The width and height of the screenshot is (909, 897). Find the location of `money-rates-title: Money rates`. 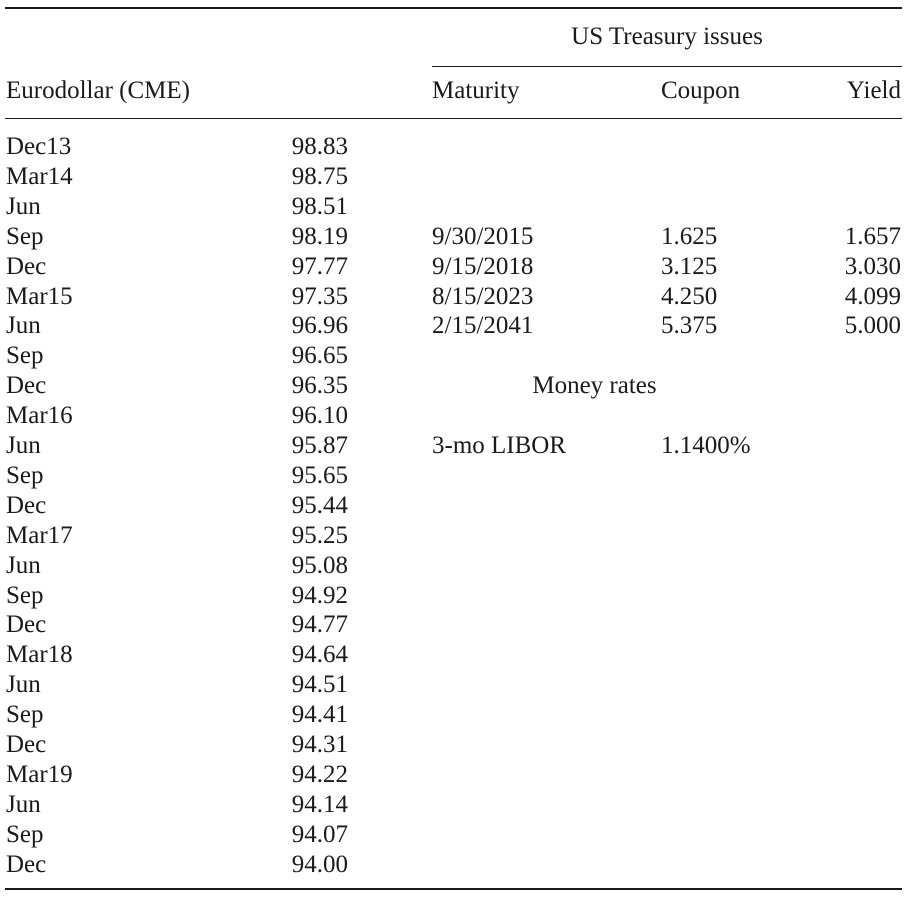

money-rates-title: Money rates is located at coordinates (594, 385).